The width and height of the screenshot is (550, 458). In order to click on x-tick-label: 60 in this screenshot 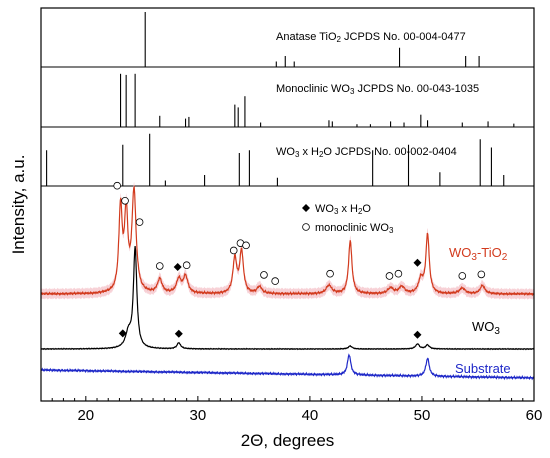, I will do `click(534, 415)`.